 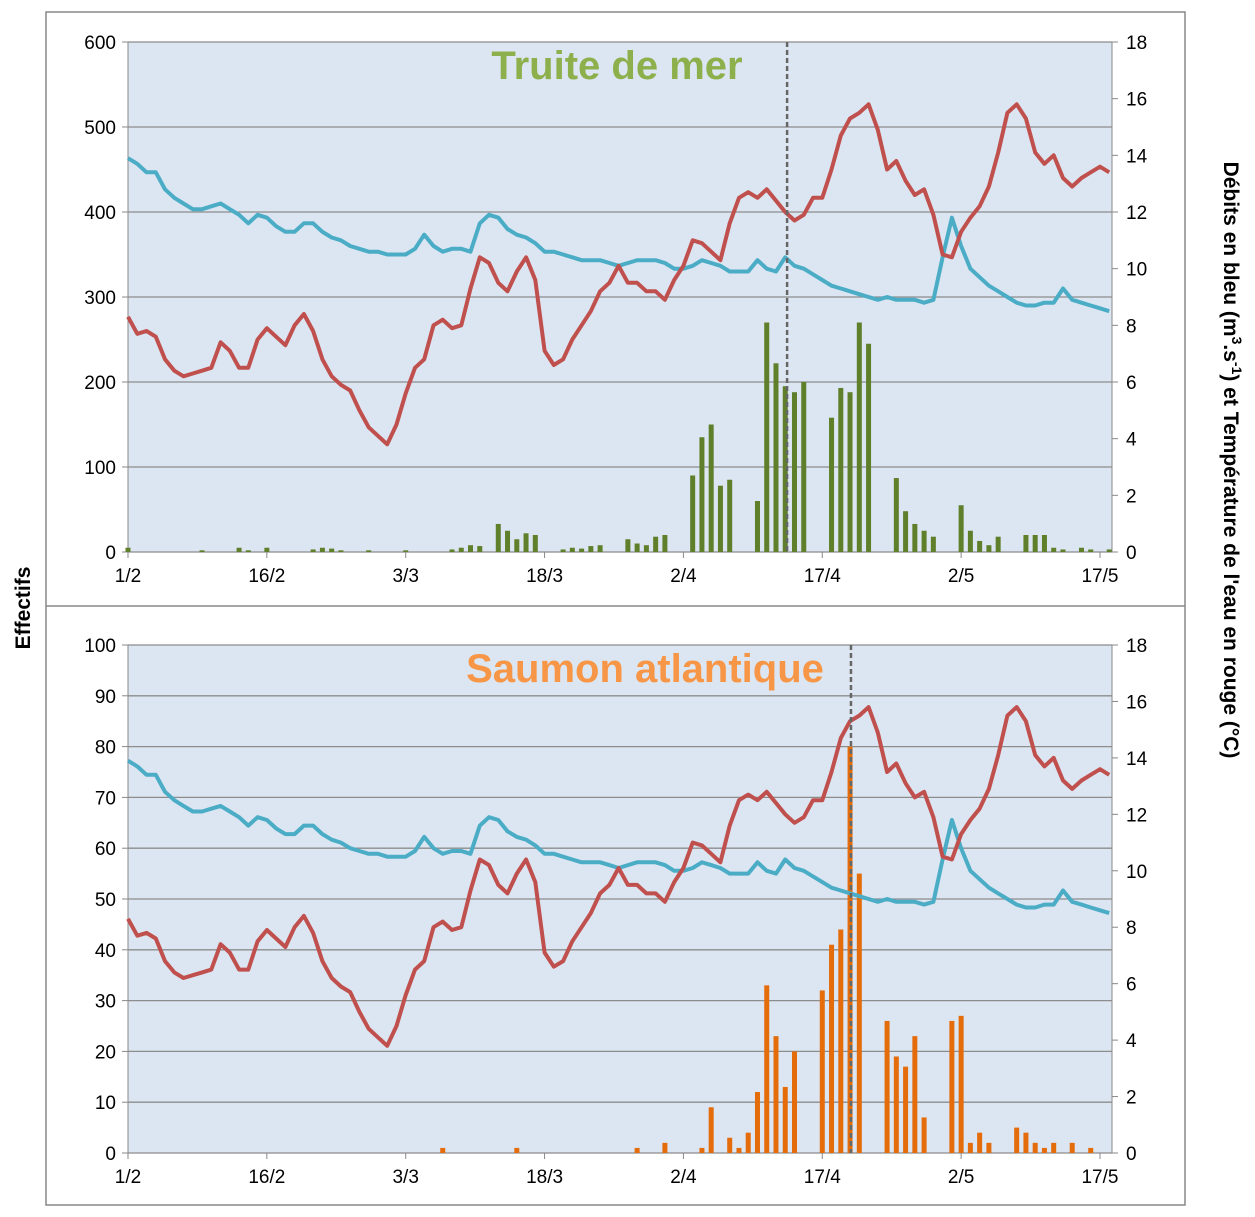 What do you see at coordinates (105, 849) in the screenshot?
I see `y-tick-label: 60` at bounding box center [105, 849].